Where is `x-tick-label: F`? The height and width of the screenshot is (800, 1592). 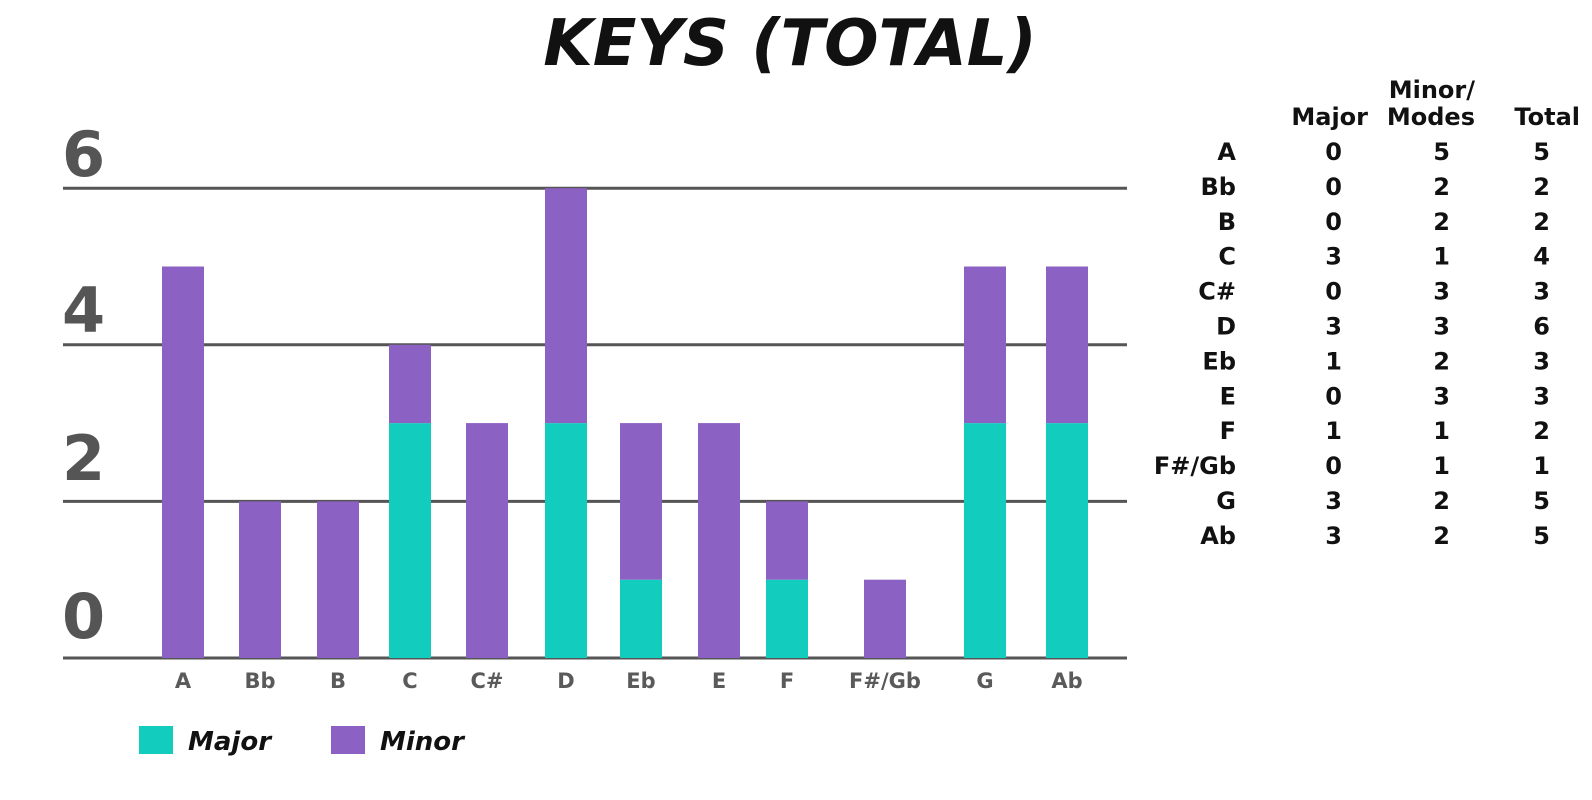
x-tick-label: F is located at coordinates (787, 681).